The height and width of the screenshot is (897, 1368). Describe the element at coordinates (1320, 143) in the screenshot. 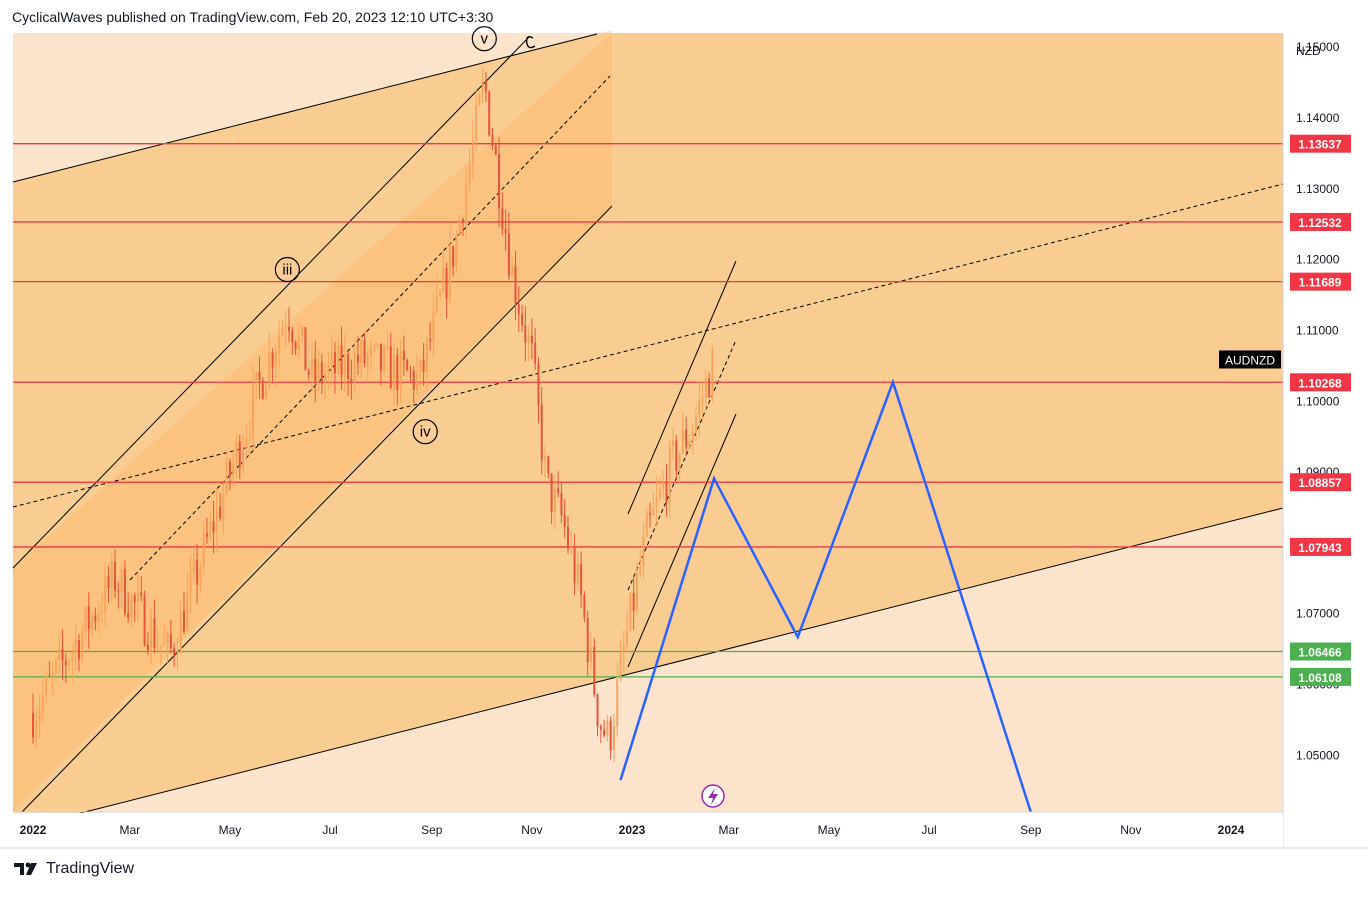

I see `level-badge-1.13637` at that location.